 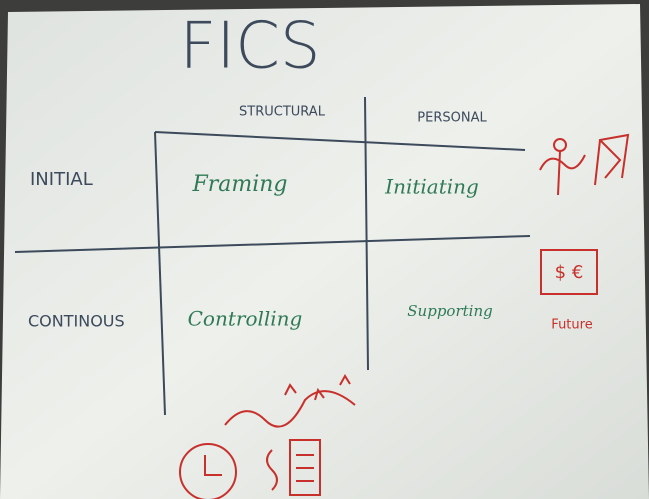 I want to click on note: $ €, so click(x=569, y=272).